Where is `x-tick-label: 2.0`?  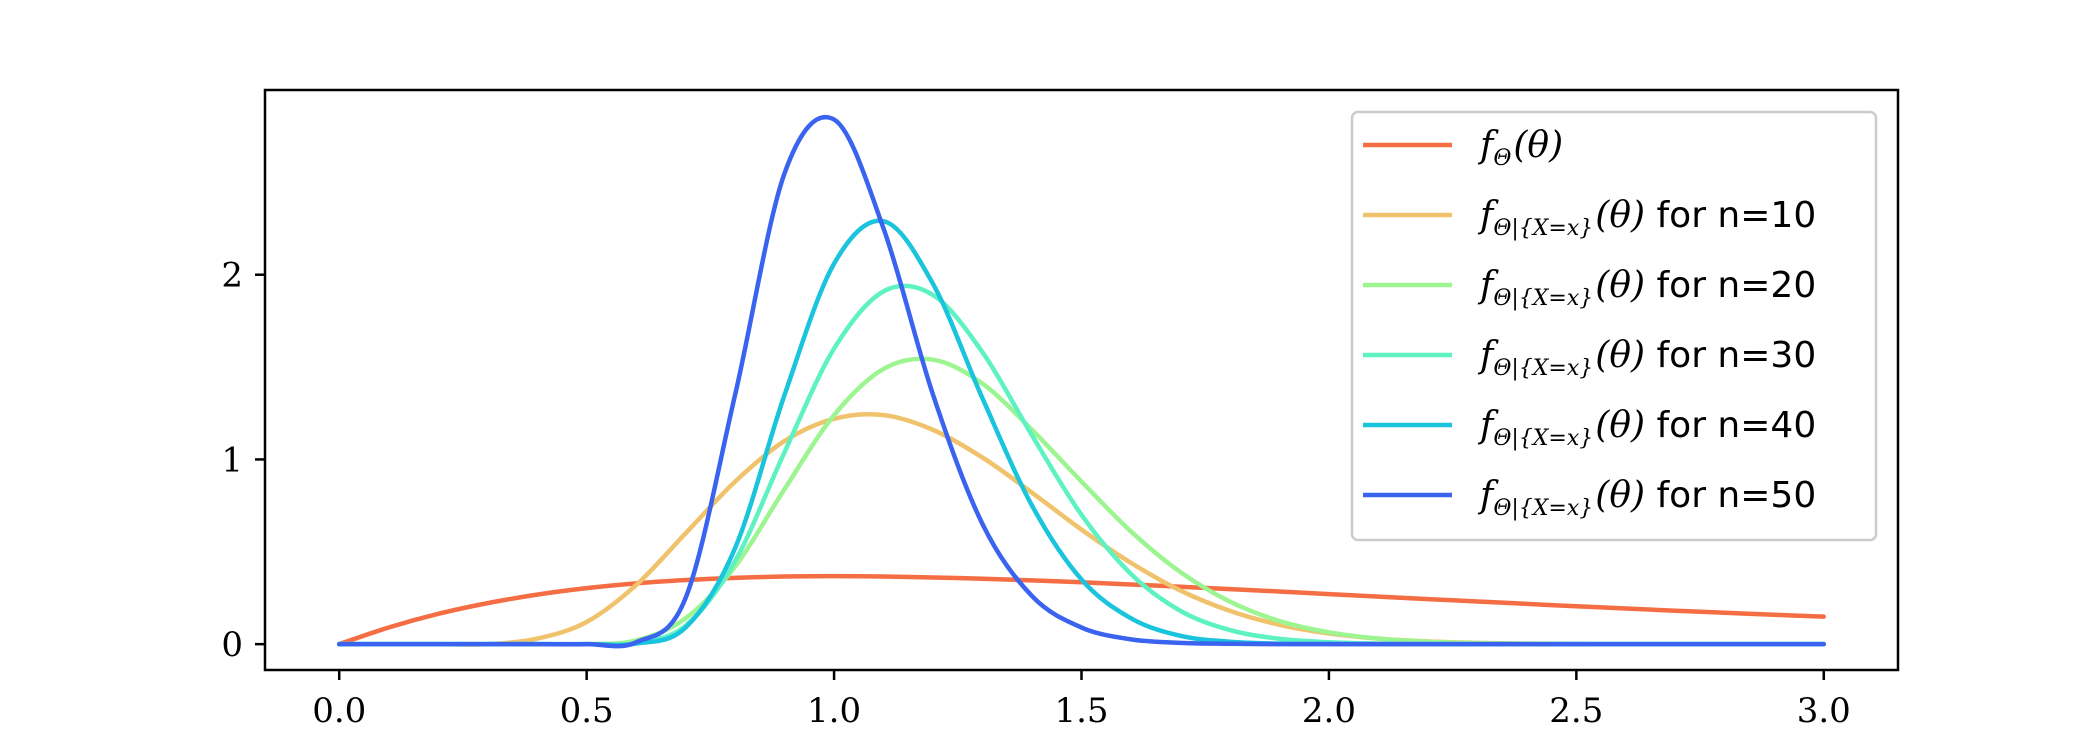 x-tick-label: 2.0 is located at coordinates (1329, 711).